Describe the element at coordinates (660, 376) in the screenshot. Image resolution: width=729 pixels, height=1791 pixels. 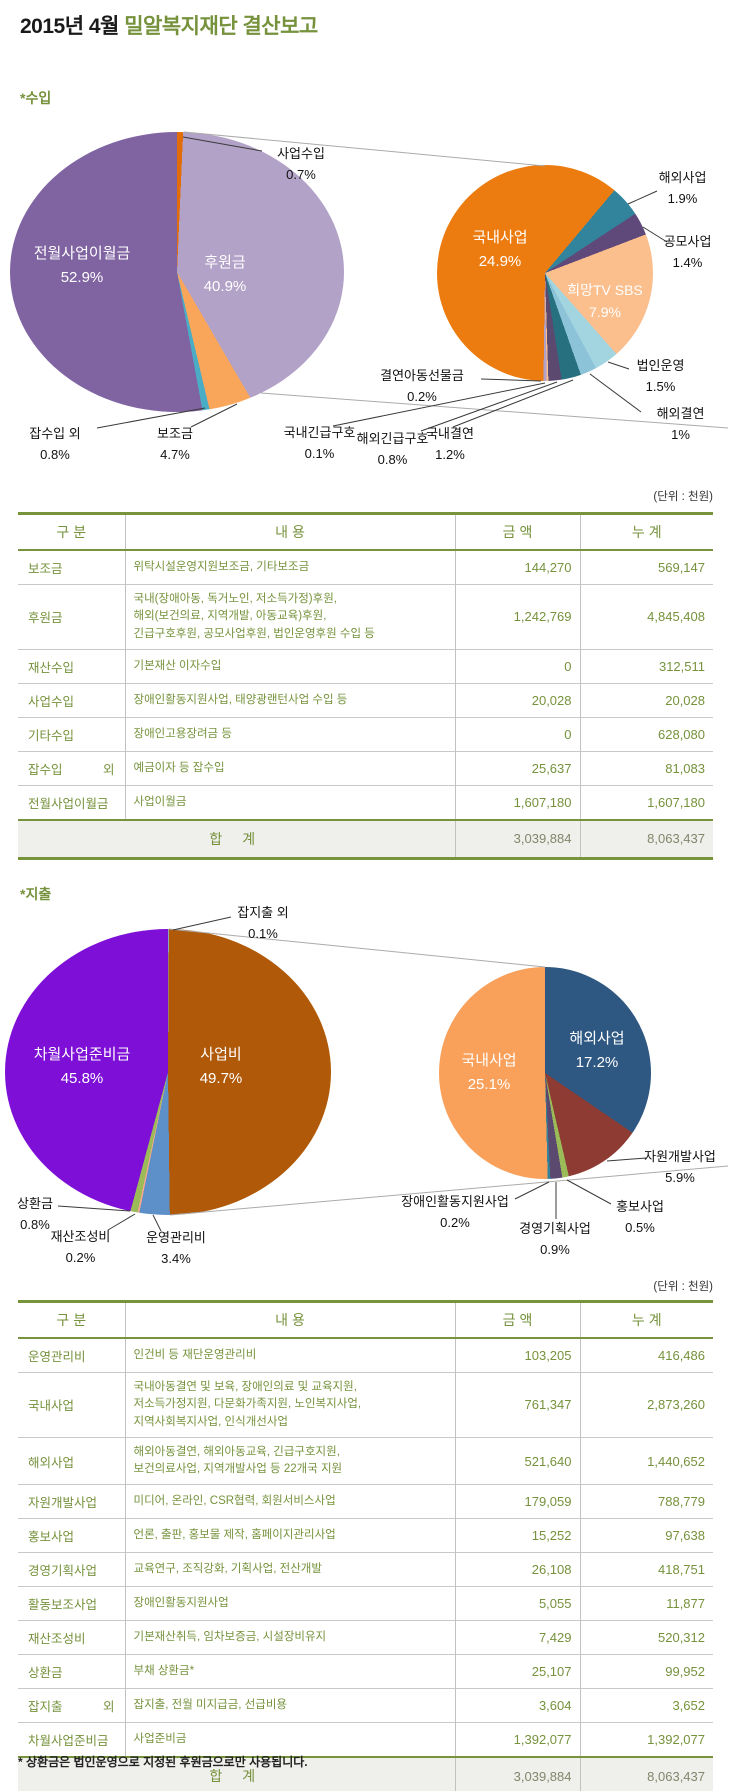
I see `label-corporate-operation: 법인운영 1.5%` at that location.